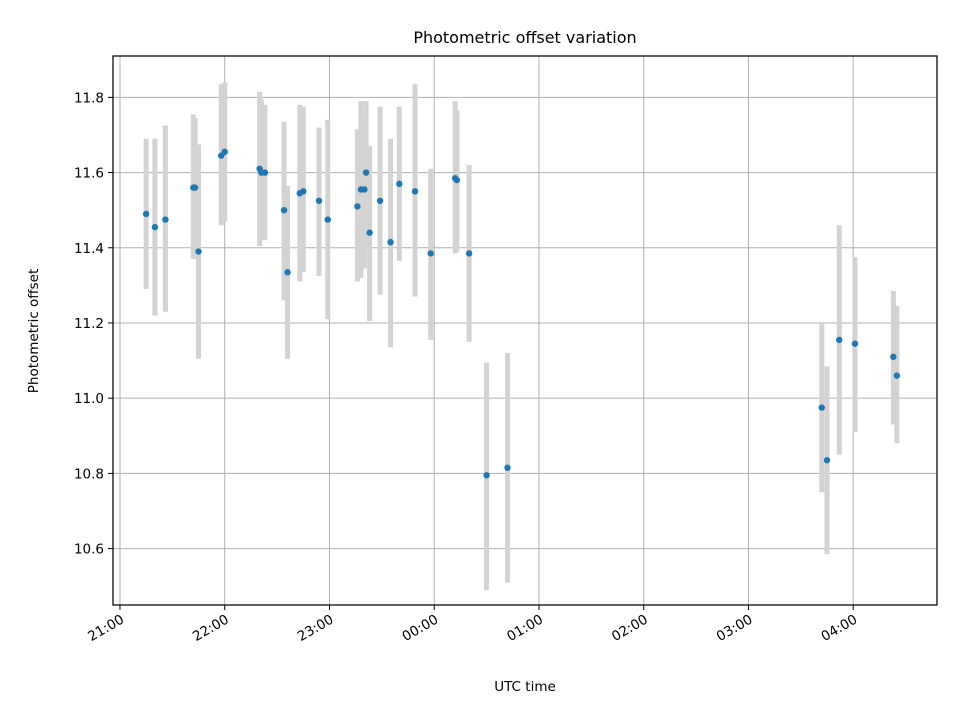 This screenshot has width=960, height=720. What do you see at coordinates (89, 399) in the screenshot?
I see `y-tick-label: 11.0` at bounding box center [89, 399].